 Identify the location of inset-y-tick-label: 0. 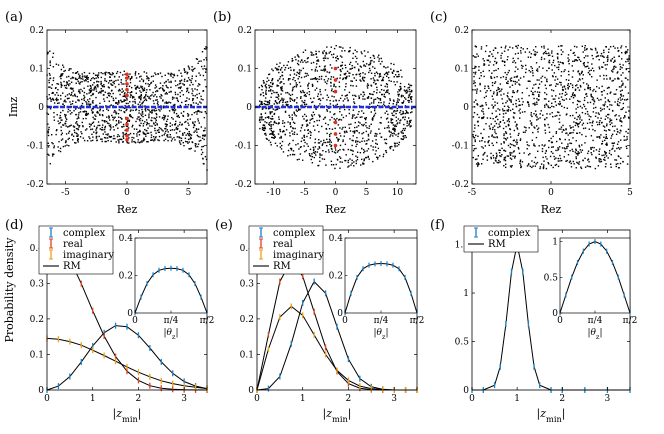
(340, 314).